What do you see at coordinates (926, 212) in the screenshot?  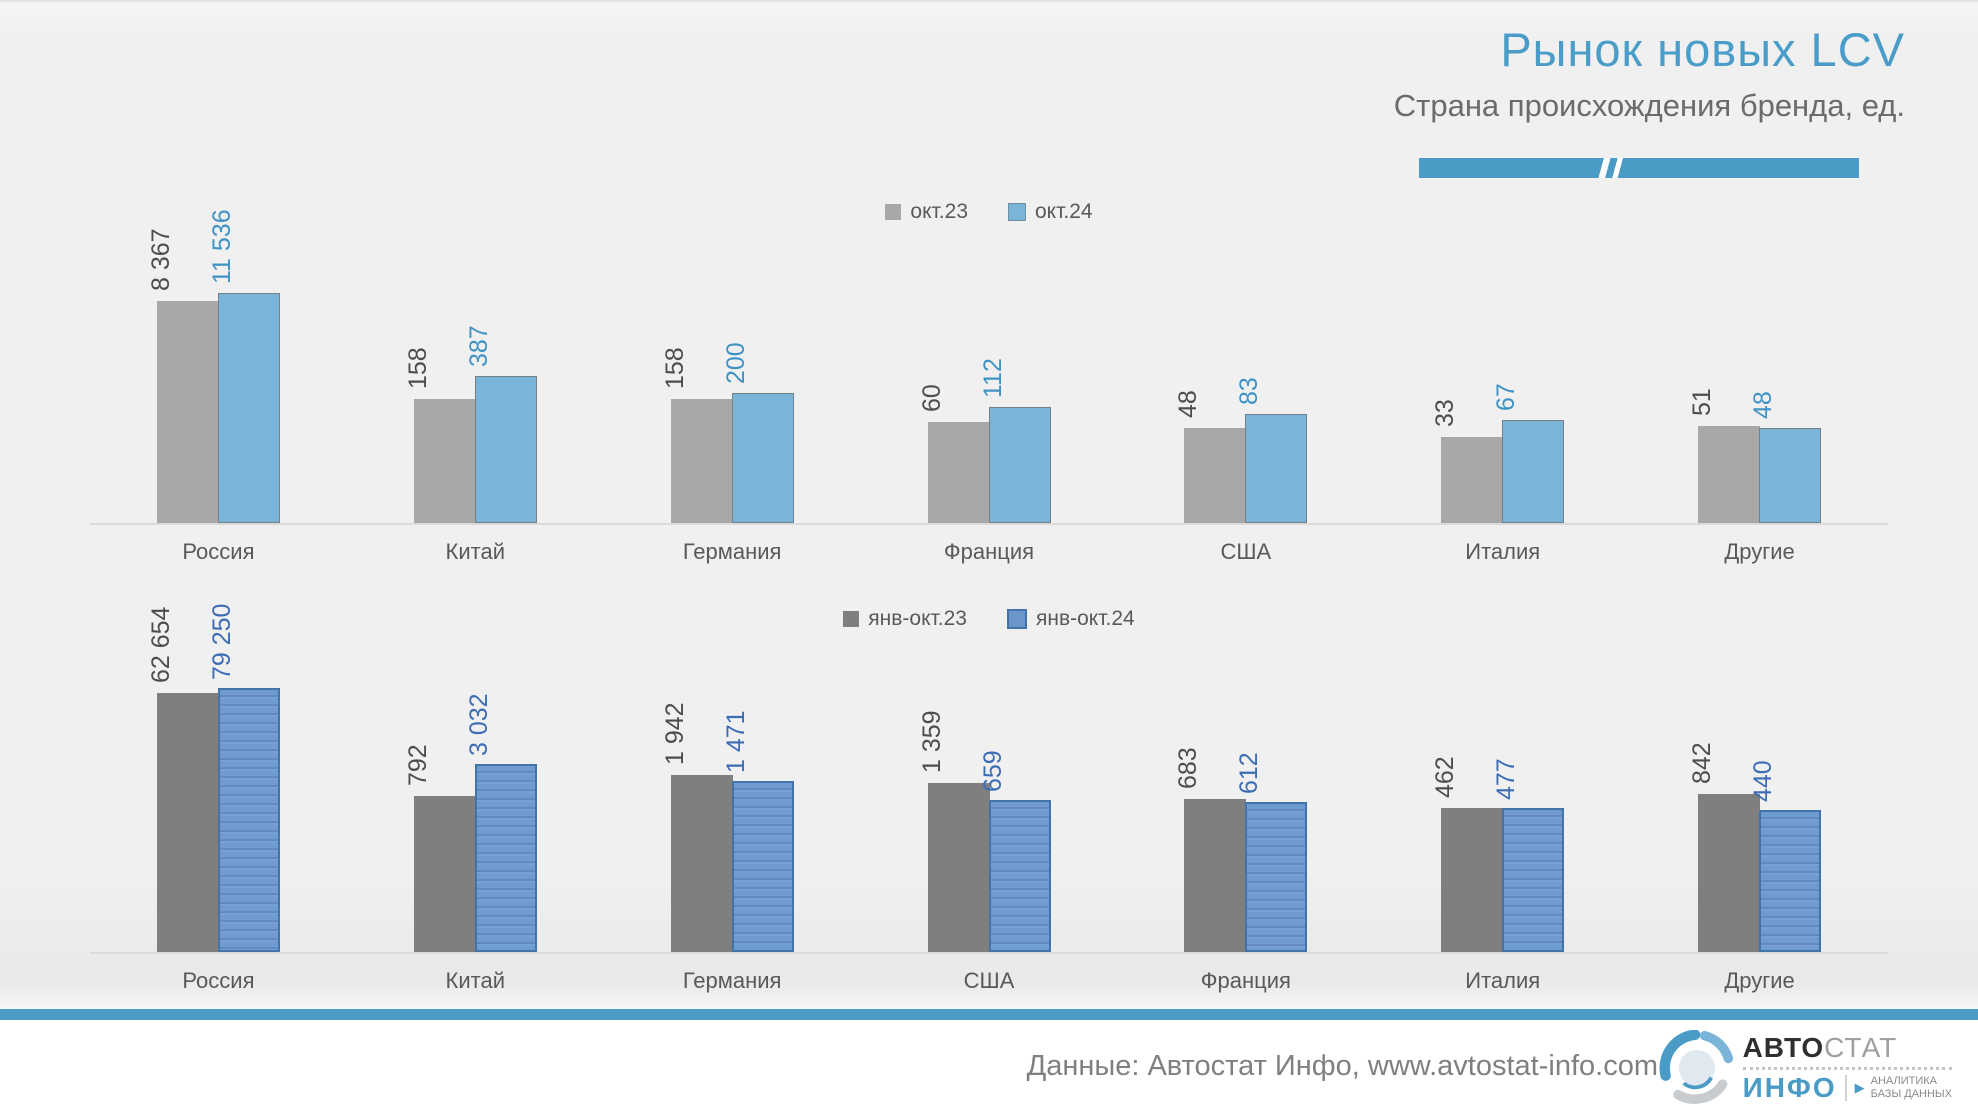 I see `legend-item: окт.23` at bounding box center [926, 212].